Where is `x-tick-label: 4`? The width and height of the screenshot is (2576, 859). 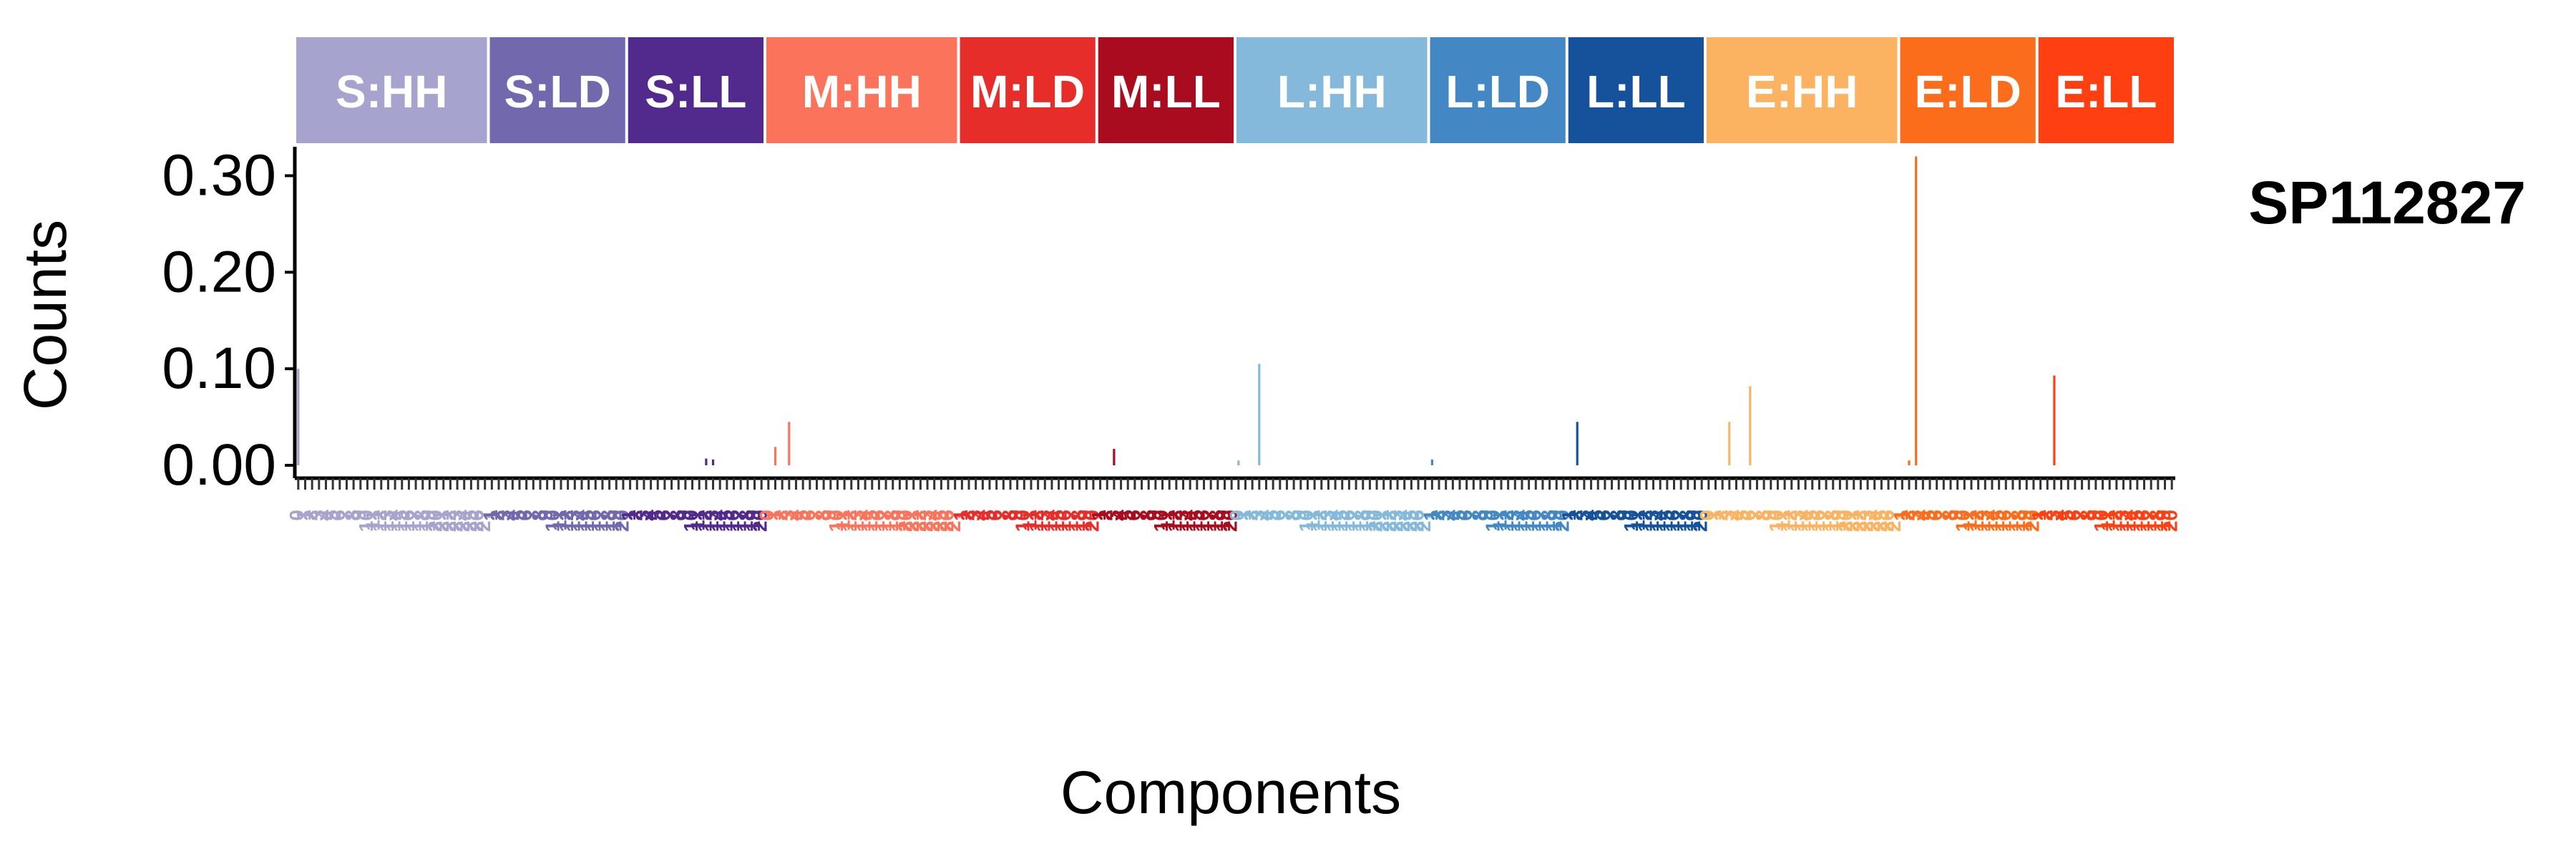
x-tick-label: 4 is located at coordinates (1451, 515).